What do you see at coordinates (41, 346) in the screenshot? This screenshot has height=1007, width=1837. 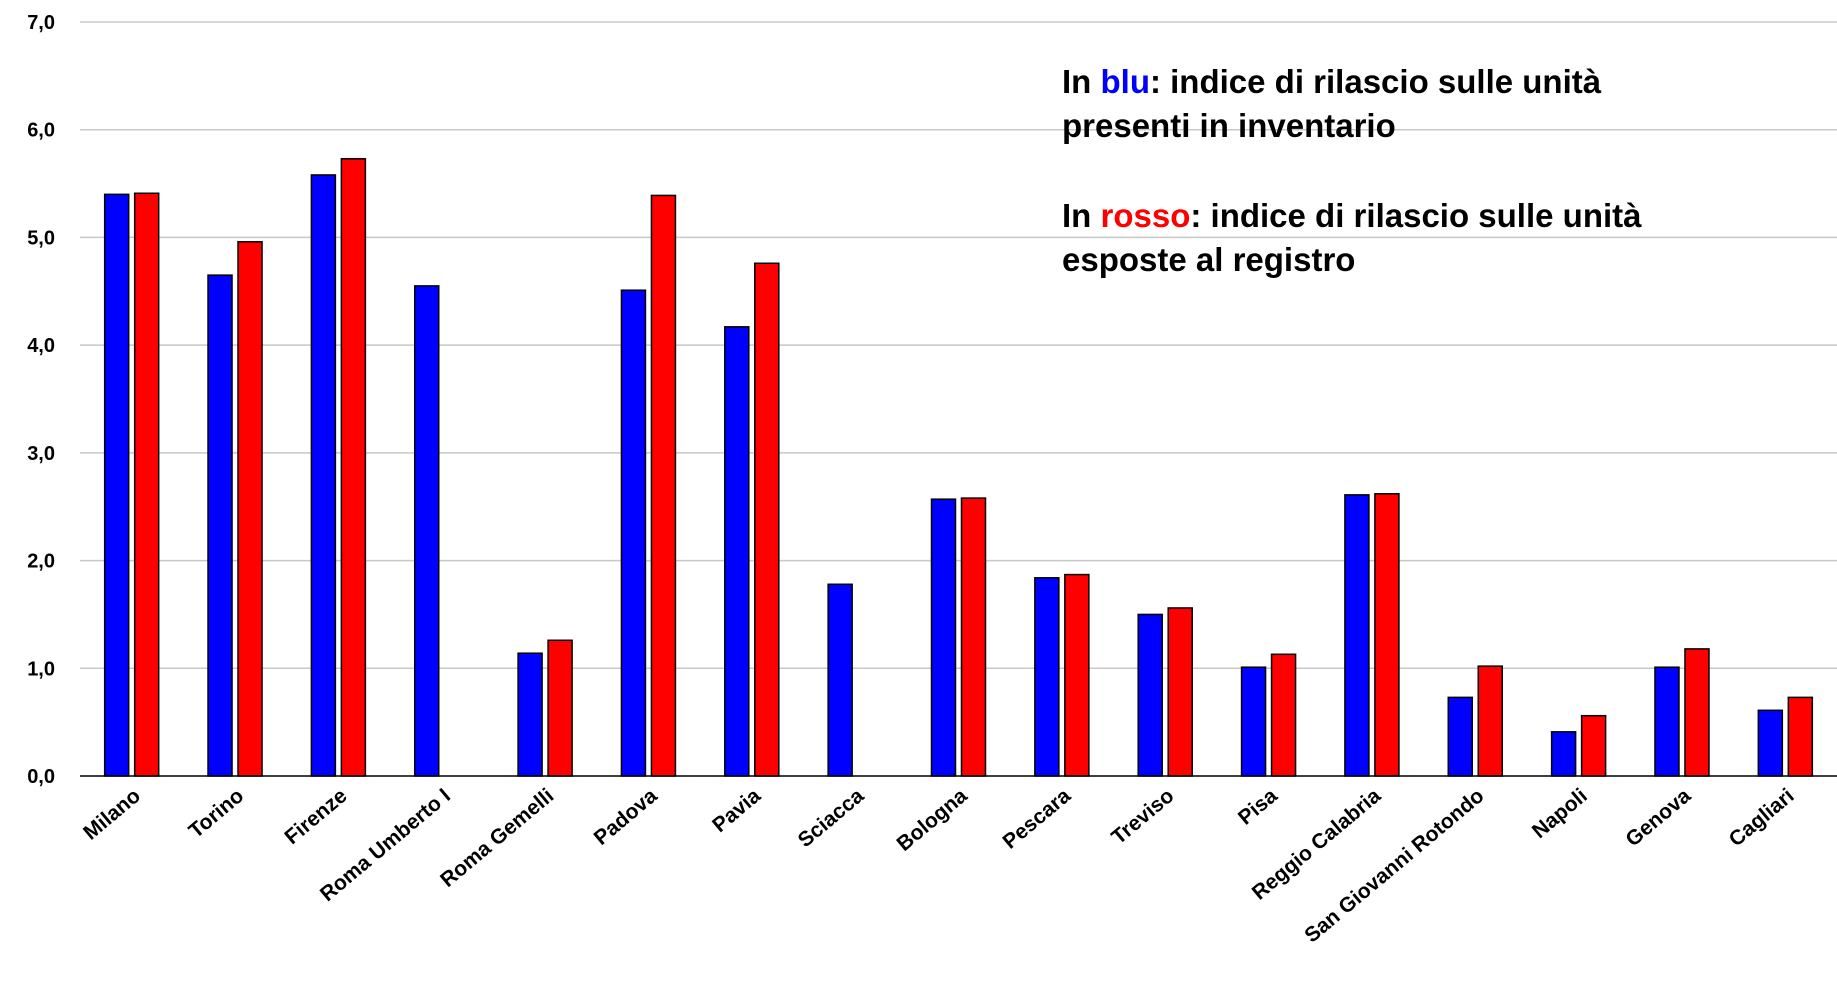 I see `y-tick-label: 4,0` at bounding box center [41, 346].